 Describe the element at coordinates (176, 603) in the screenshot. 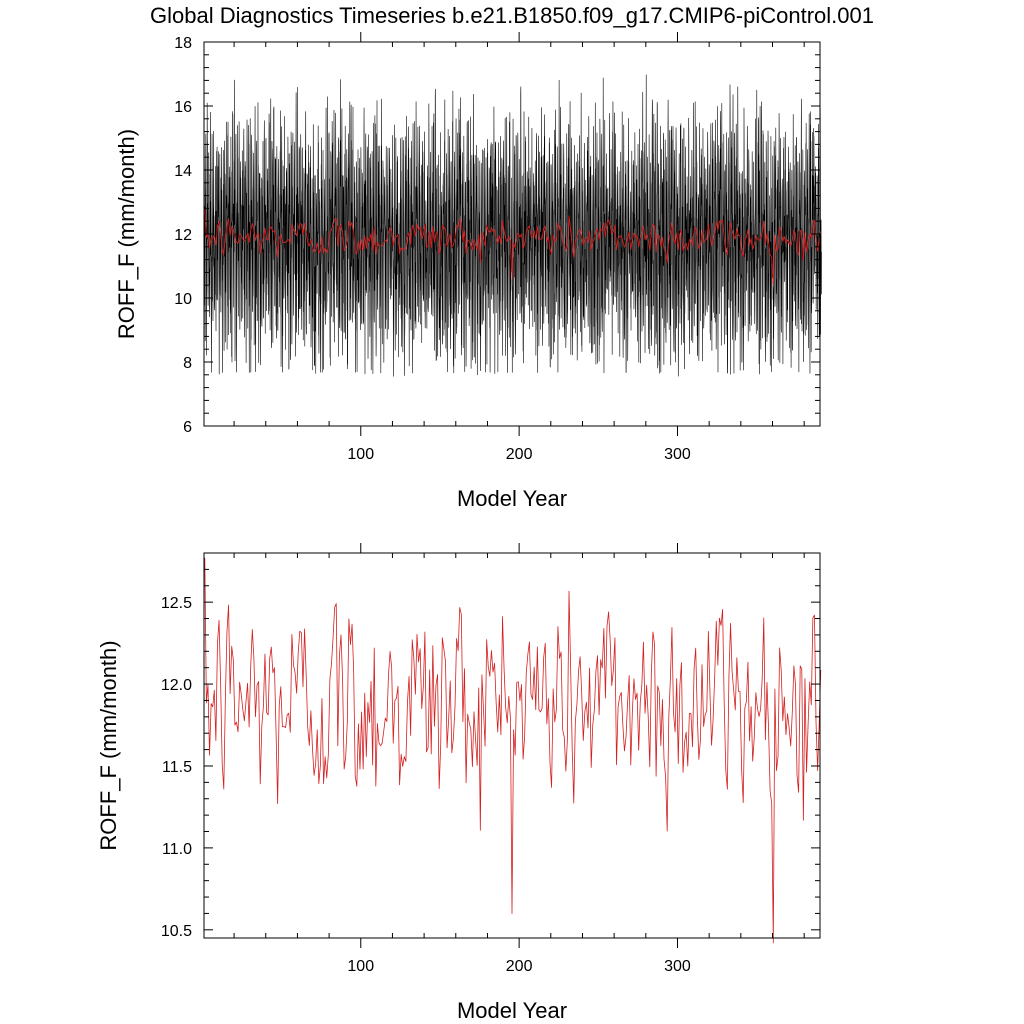

I see `y-tick-label: 12.5` at that location.